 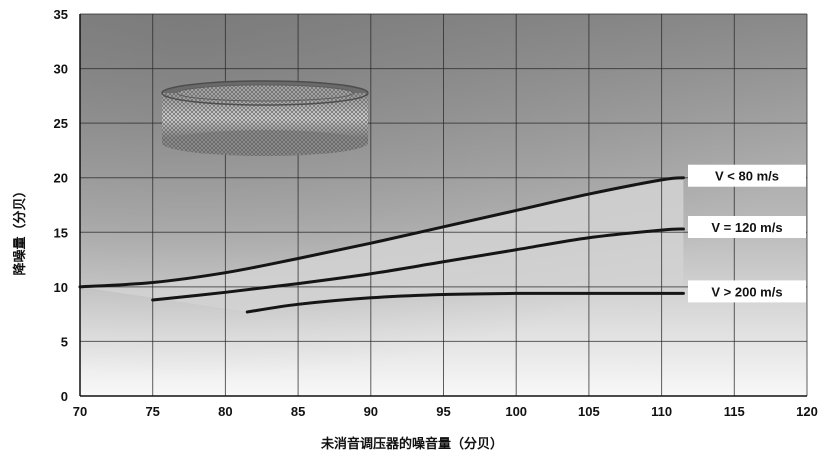 I want to click on series-label-2: V = 120 m/s, so click(x=746, y=227).